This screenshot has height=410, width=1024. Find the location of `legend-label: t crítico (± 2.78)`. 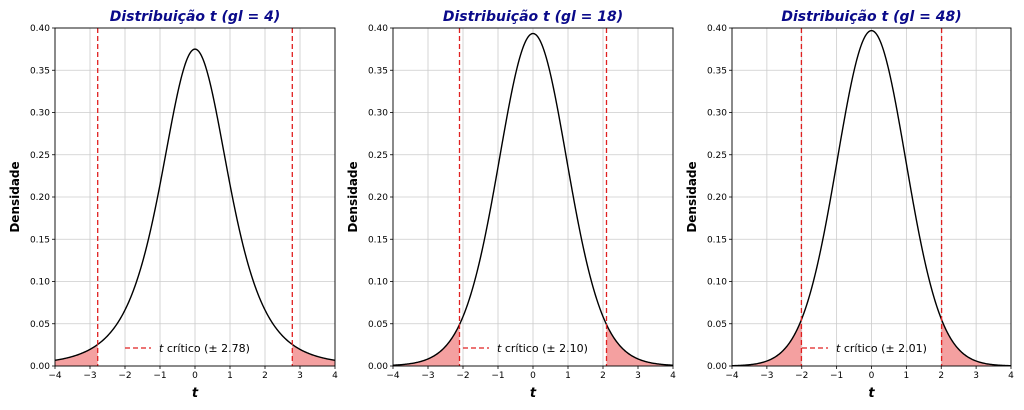

legend-label: t crítico (± 2.78) is located at coordinates (204, 348).